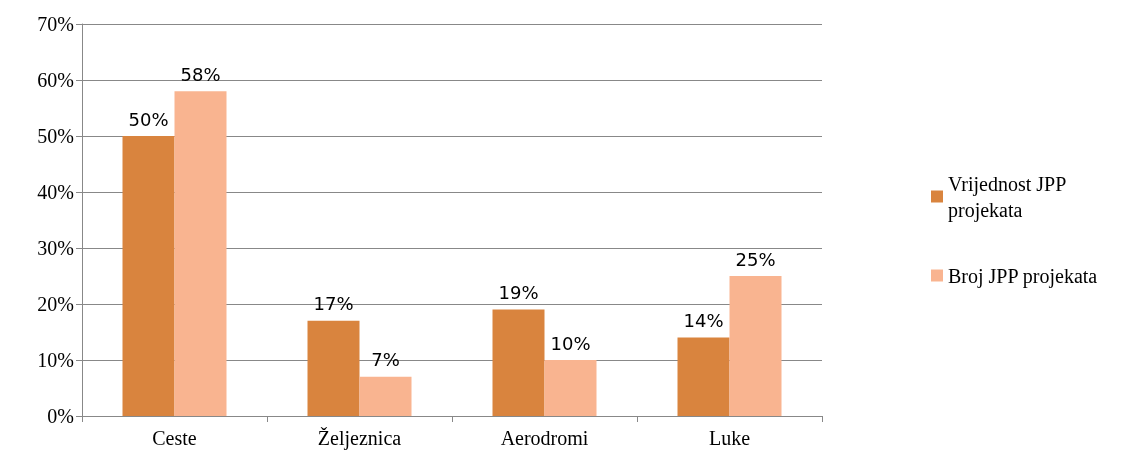  What do you see at coordinates (755, 259) in the screenshot?
I see `data-label: 25%` at bounding box center [755, 259].